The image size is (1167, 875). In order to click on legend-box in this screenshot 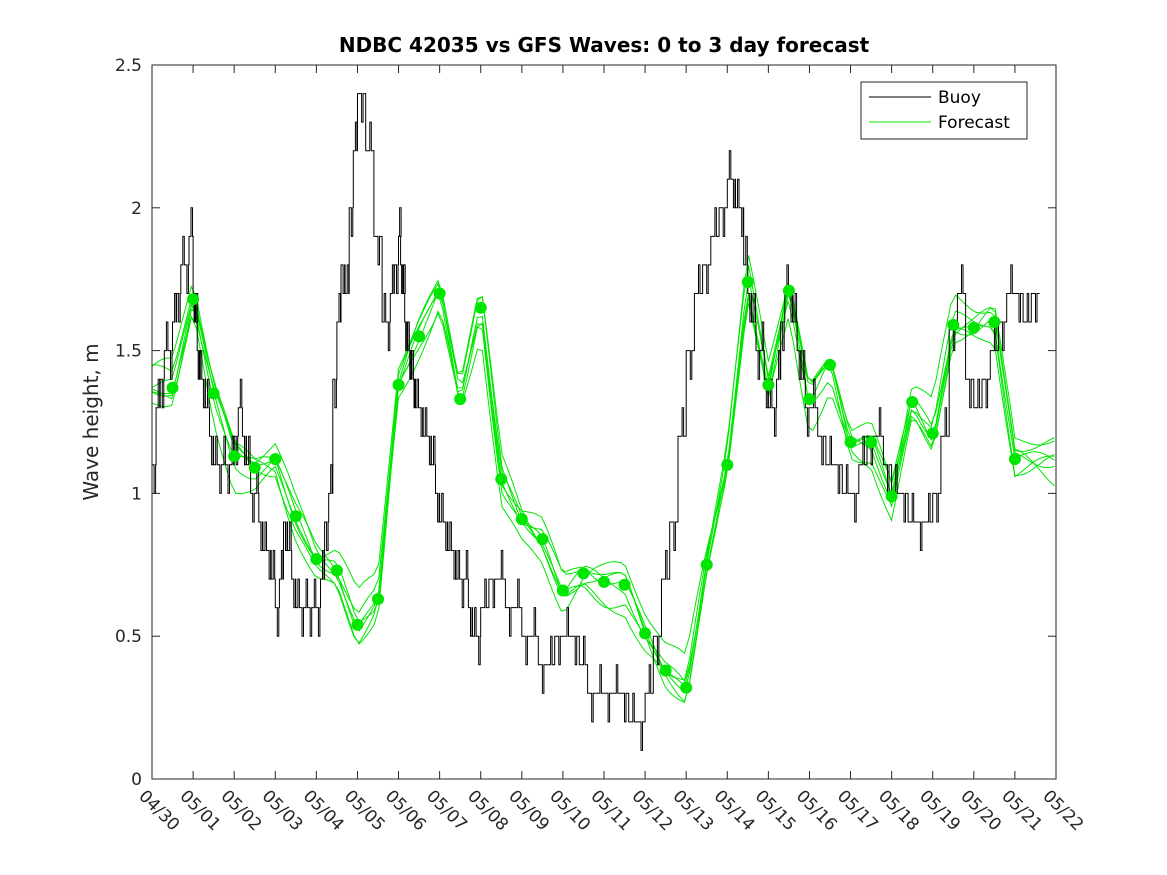, I will do `click(944, 110)`.